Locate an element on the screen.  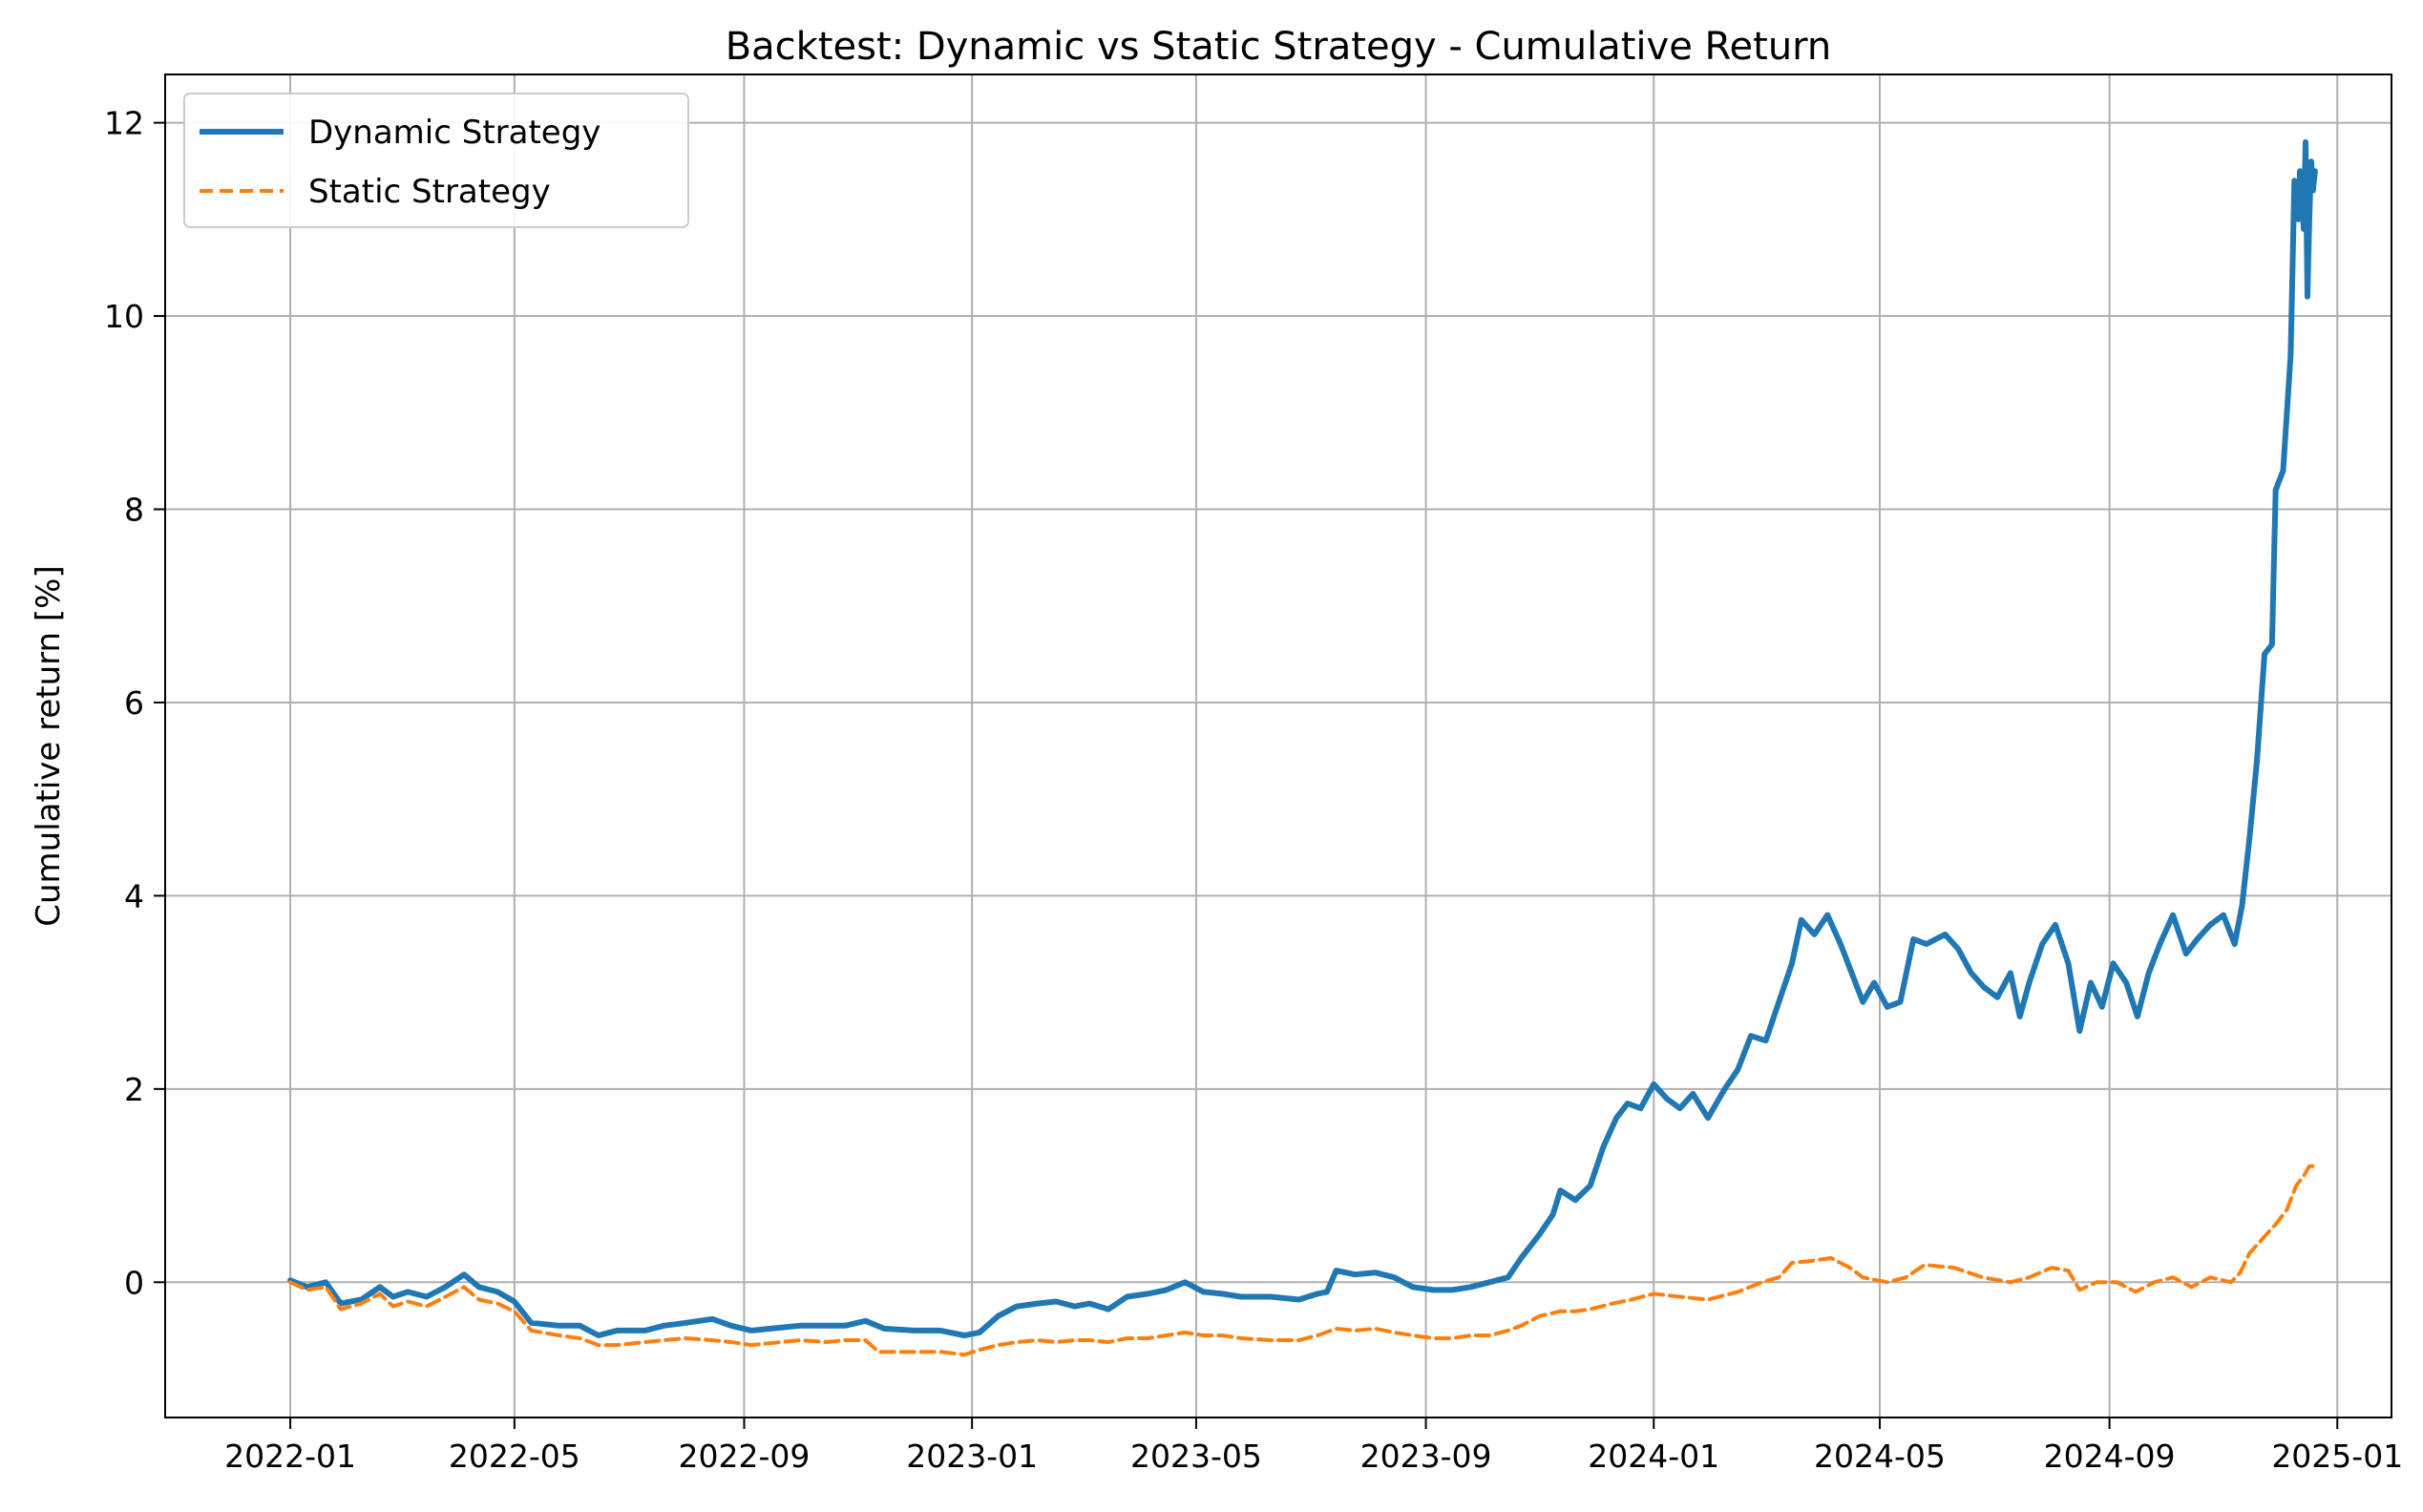
y-tick-label: 4 is located at coordinates (134, 896).